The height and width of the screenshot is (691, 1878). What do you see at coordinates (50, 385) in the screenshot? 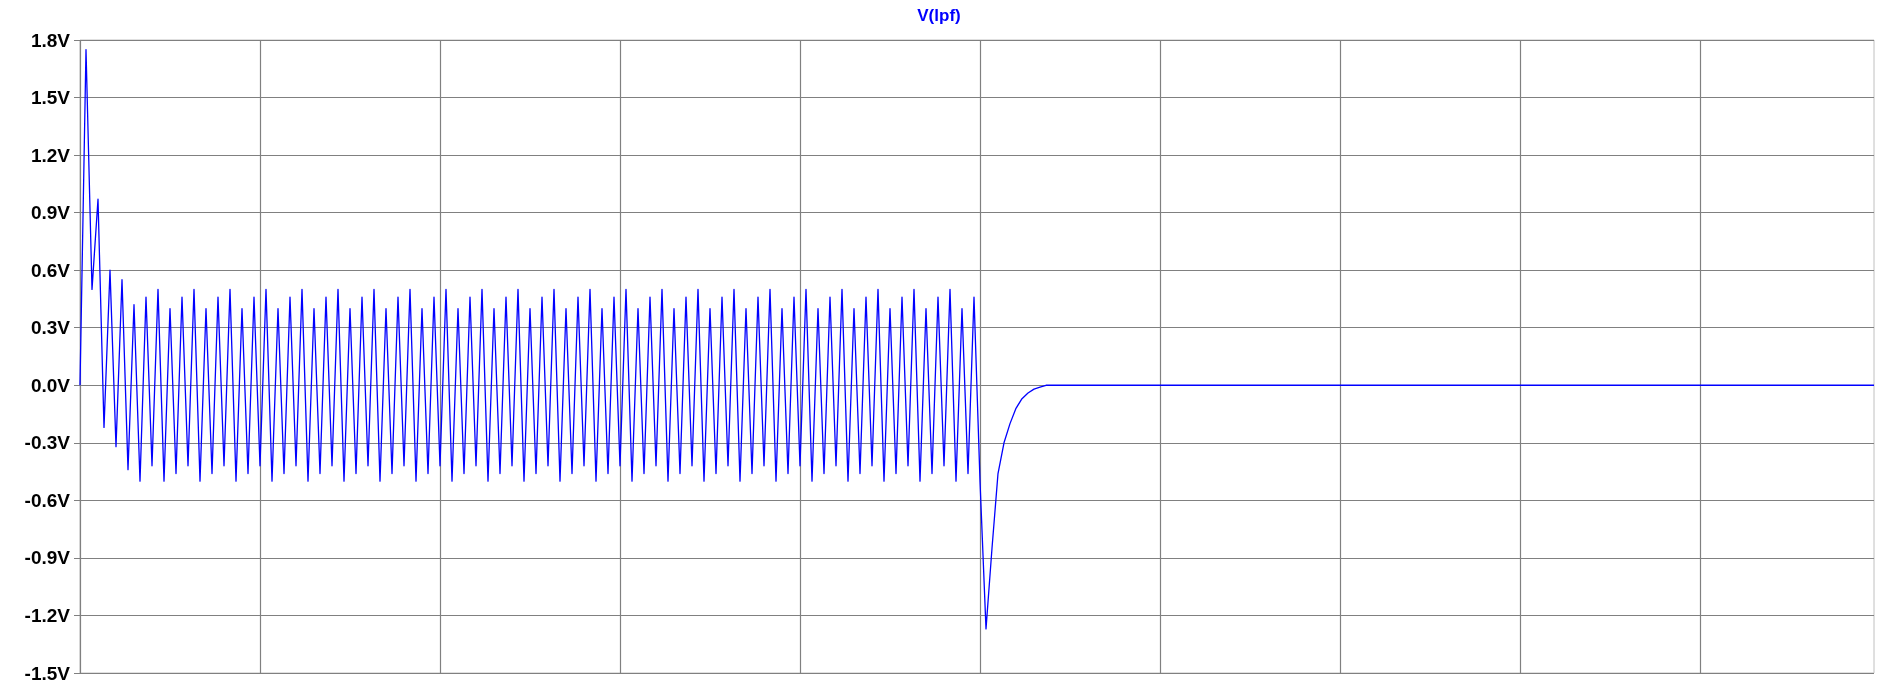
I see `y-tick-label: 0.0V` at bounding box center [50, 385].